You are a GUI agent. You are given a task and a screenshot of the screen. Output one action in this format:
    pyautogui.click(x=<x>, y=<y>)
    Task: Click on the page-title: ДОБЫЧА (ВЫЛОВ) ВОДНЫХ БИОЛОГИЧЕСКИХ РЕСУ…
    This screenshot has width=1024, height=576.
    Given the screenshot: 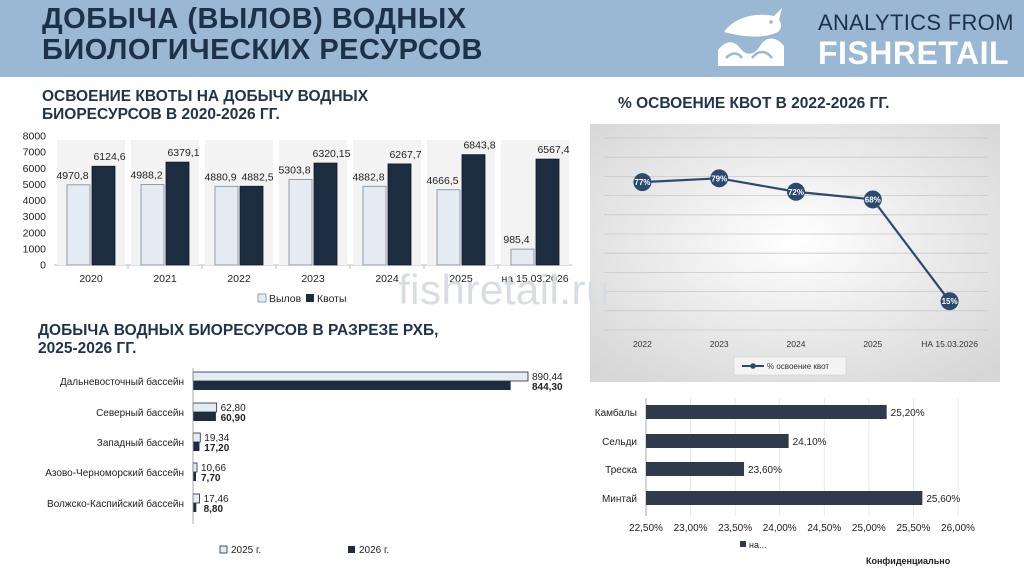 What is the action you would take?
    pyautogui.click(x=342, y=35)
    